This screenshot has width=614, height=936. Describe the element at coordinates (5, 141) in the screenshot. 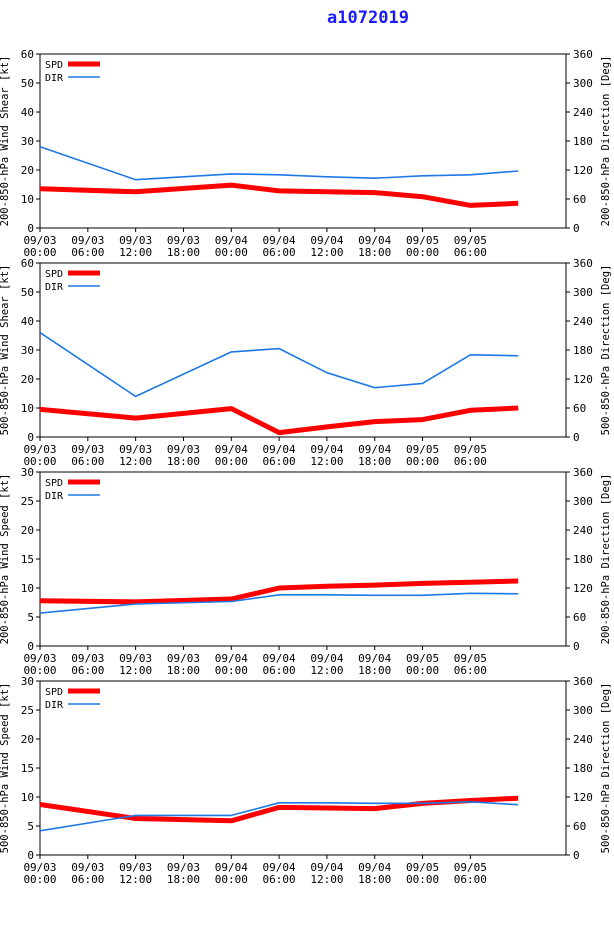

I see `y-left-axis-label: 200-850-hPa Wind Shear [kt]` at that location.